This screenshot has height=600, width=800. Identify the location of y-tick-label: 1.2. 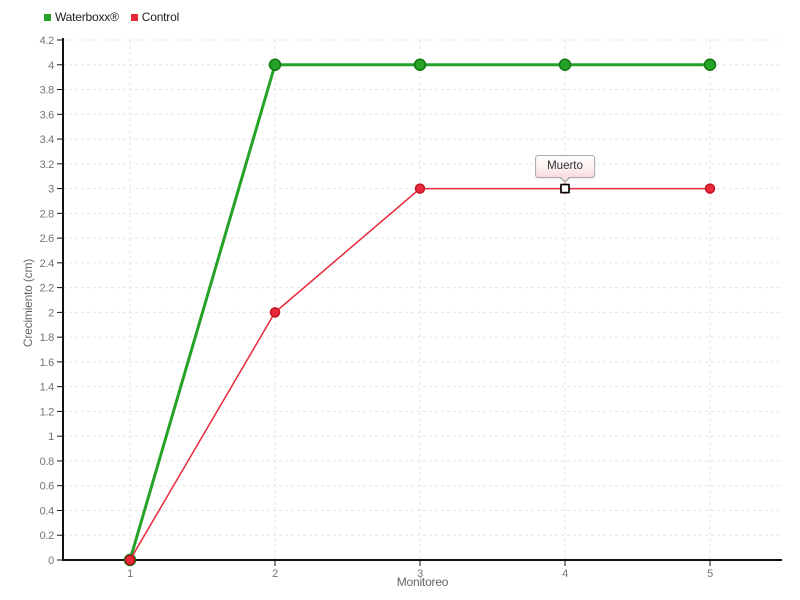
(47, 412).